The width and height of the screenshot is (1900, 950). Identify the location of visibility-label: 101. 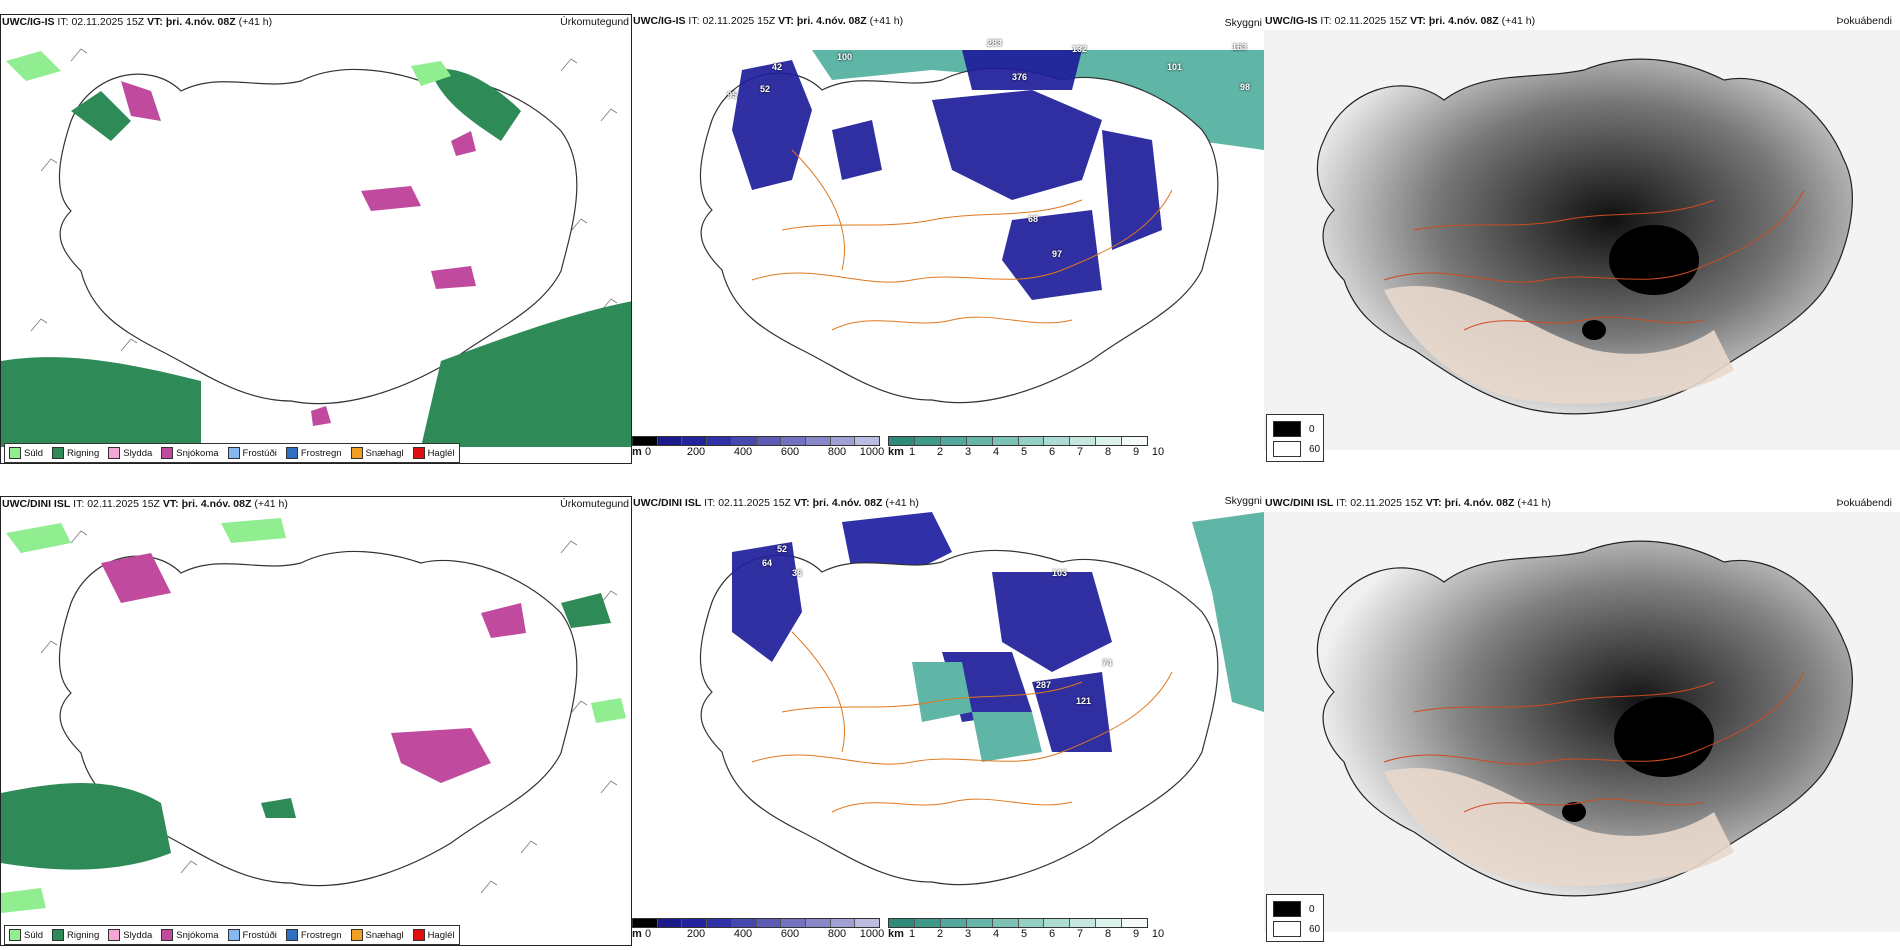
(1175, 67).